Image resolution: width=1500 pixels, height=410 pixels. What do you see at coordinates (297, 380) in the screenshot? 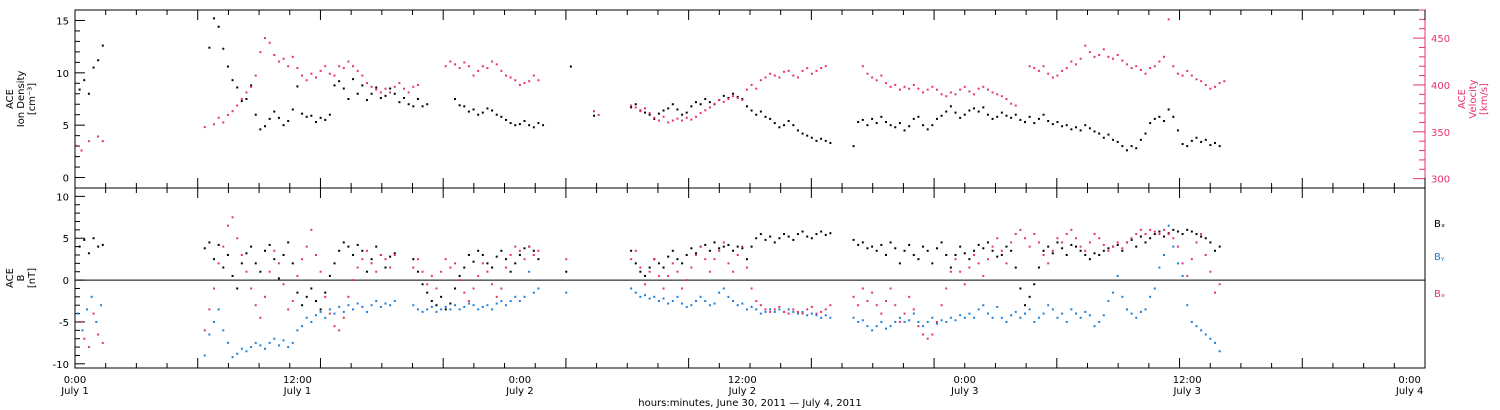
I see `x-tick-time: 12:00` at bounding box center [297, 380].